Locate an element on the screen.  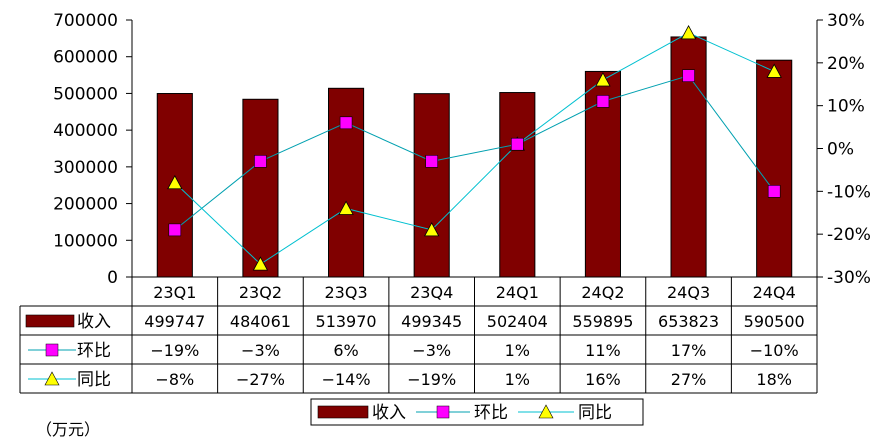
table-row-label: 环比 is located at coordinates (94, 351).